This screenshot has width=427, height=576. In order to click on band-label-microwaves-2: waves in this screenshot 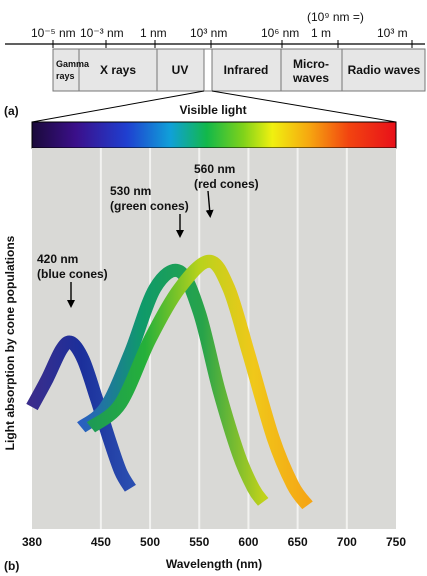, I will do `click(310, 78)`.